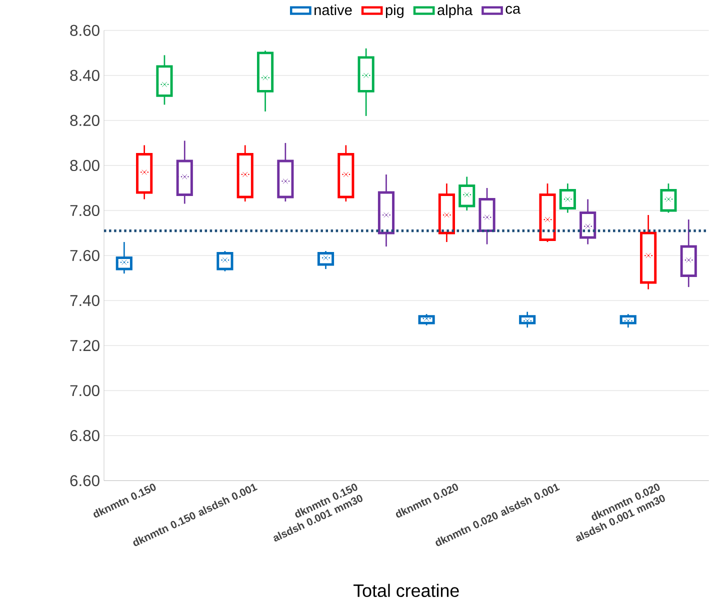 The width and height of the screenshot is (709, 601). I want to click on y-tick-label: 6.80, so click(85, 436).